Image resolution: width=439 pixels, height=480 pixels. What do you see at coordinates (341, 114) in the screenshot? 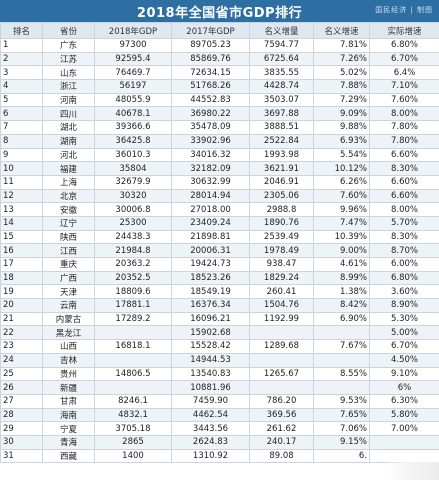
I see `cell-nominal-growth: 9.09%` at bounding box center [341, 114].